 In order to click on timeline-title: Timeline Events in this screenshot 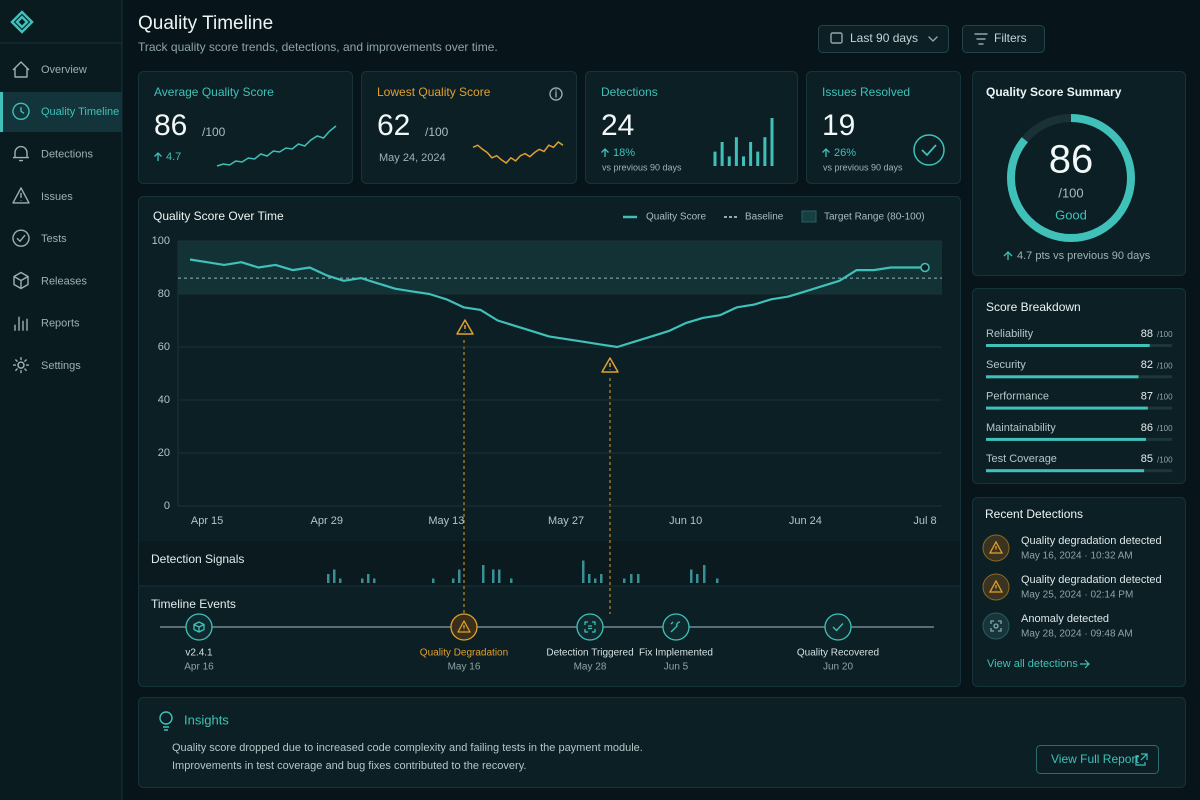, I will do `click(193, 604)`.